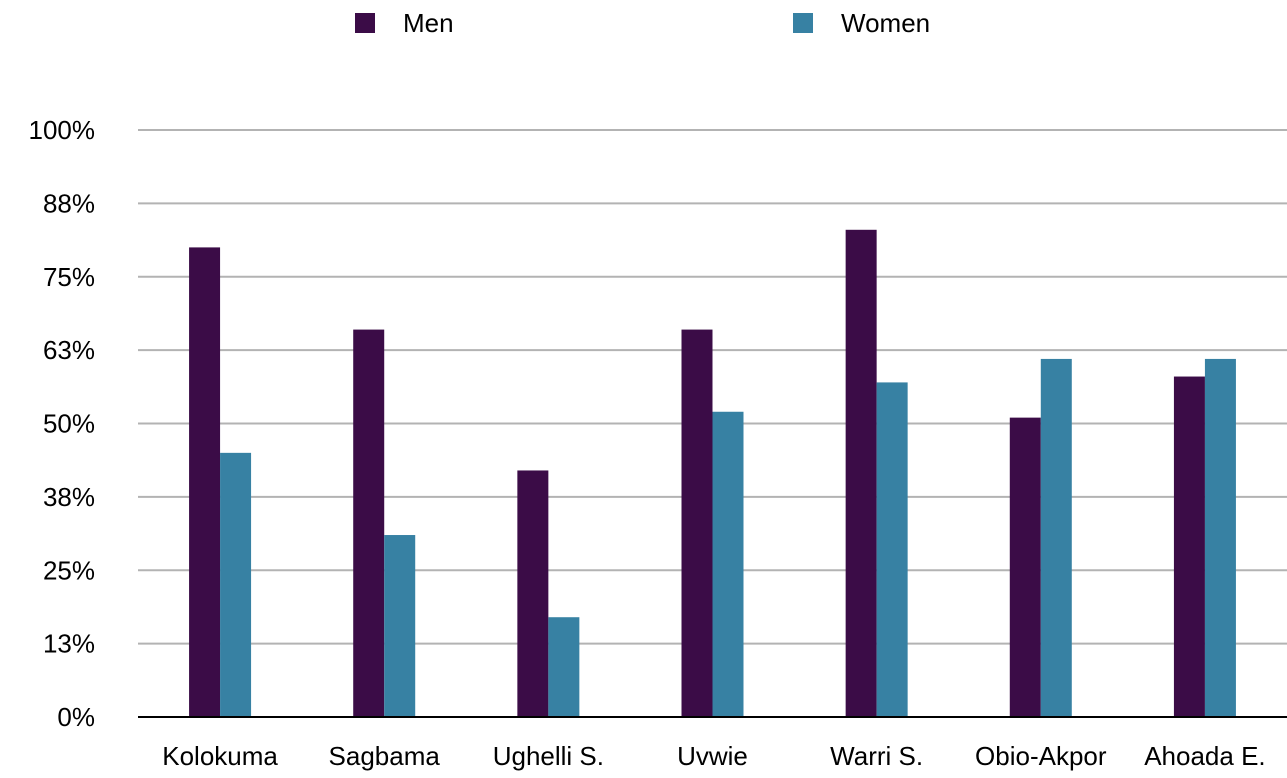 This screenshot has height=778, width=1287. I want to click on legend: Men Women, so click(642, 23).